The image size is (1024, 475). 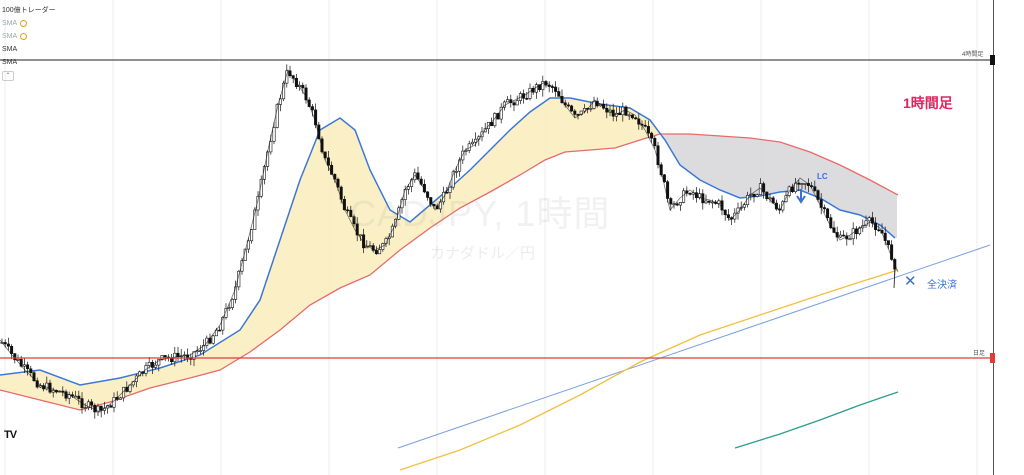 I want to click on legend-row-sma-1: SMA, so click(x=29, y=23).